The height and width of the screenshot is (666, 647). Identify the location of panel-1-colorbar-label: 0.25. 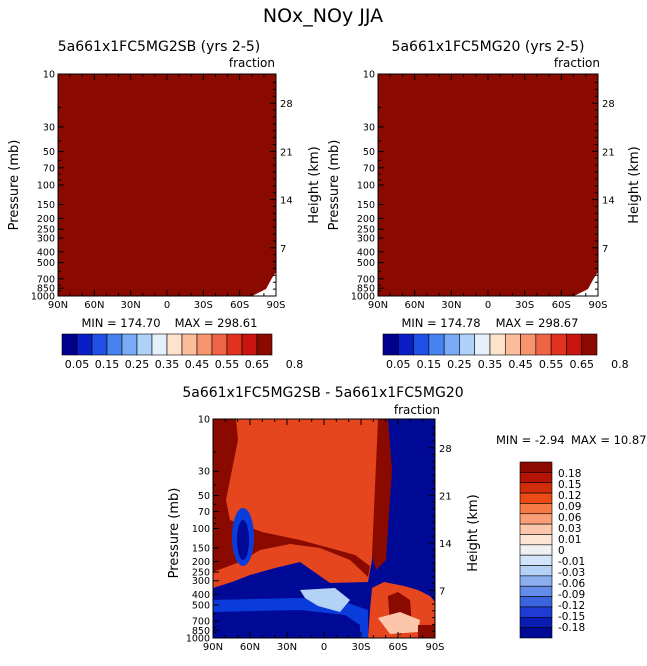
(137, 364).